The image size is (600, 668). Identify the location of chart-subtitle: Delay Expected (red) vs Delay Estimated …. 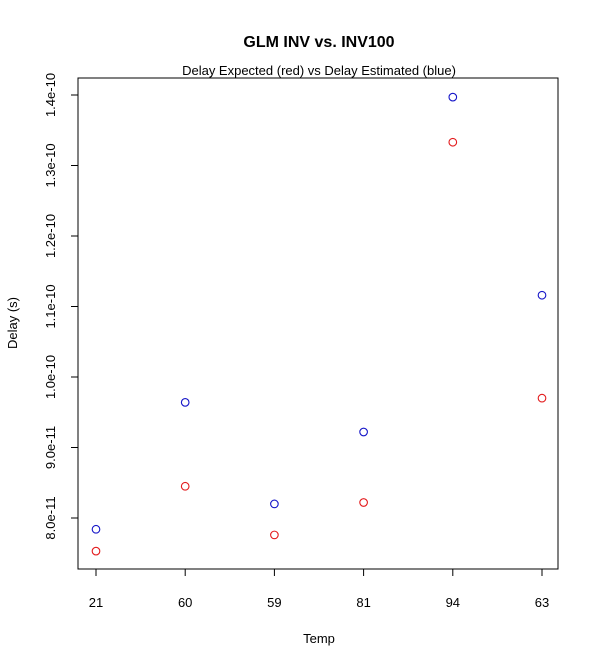
(319, 70).